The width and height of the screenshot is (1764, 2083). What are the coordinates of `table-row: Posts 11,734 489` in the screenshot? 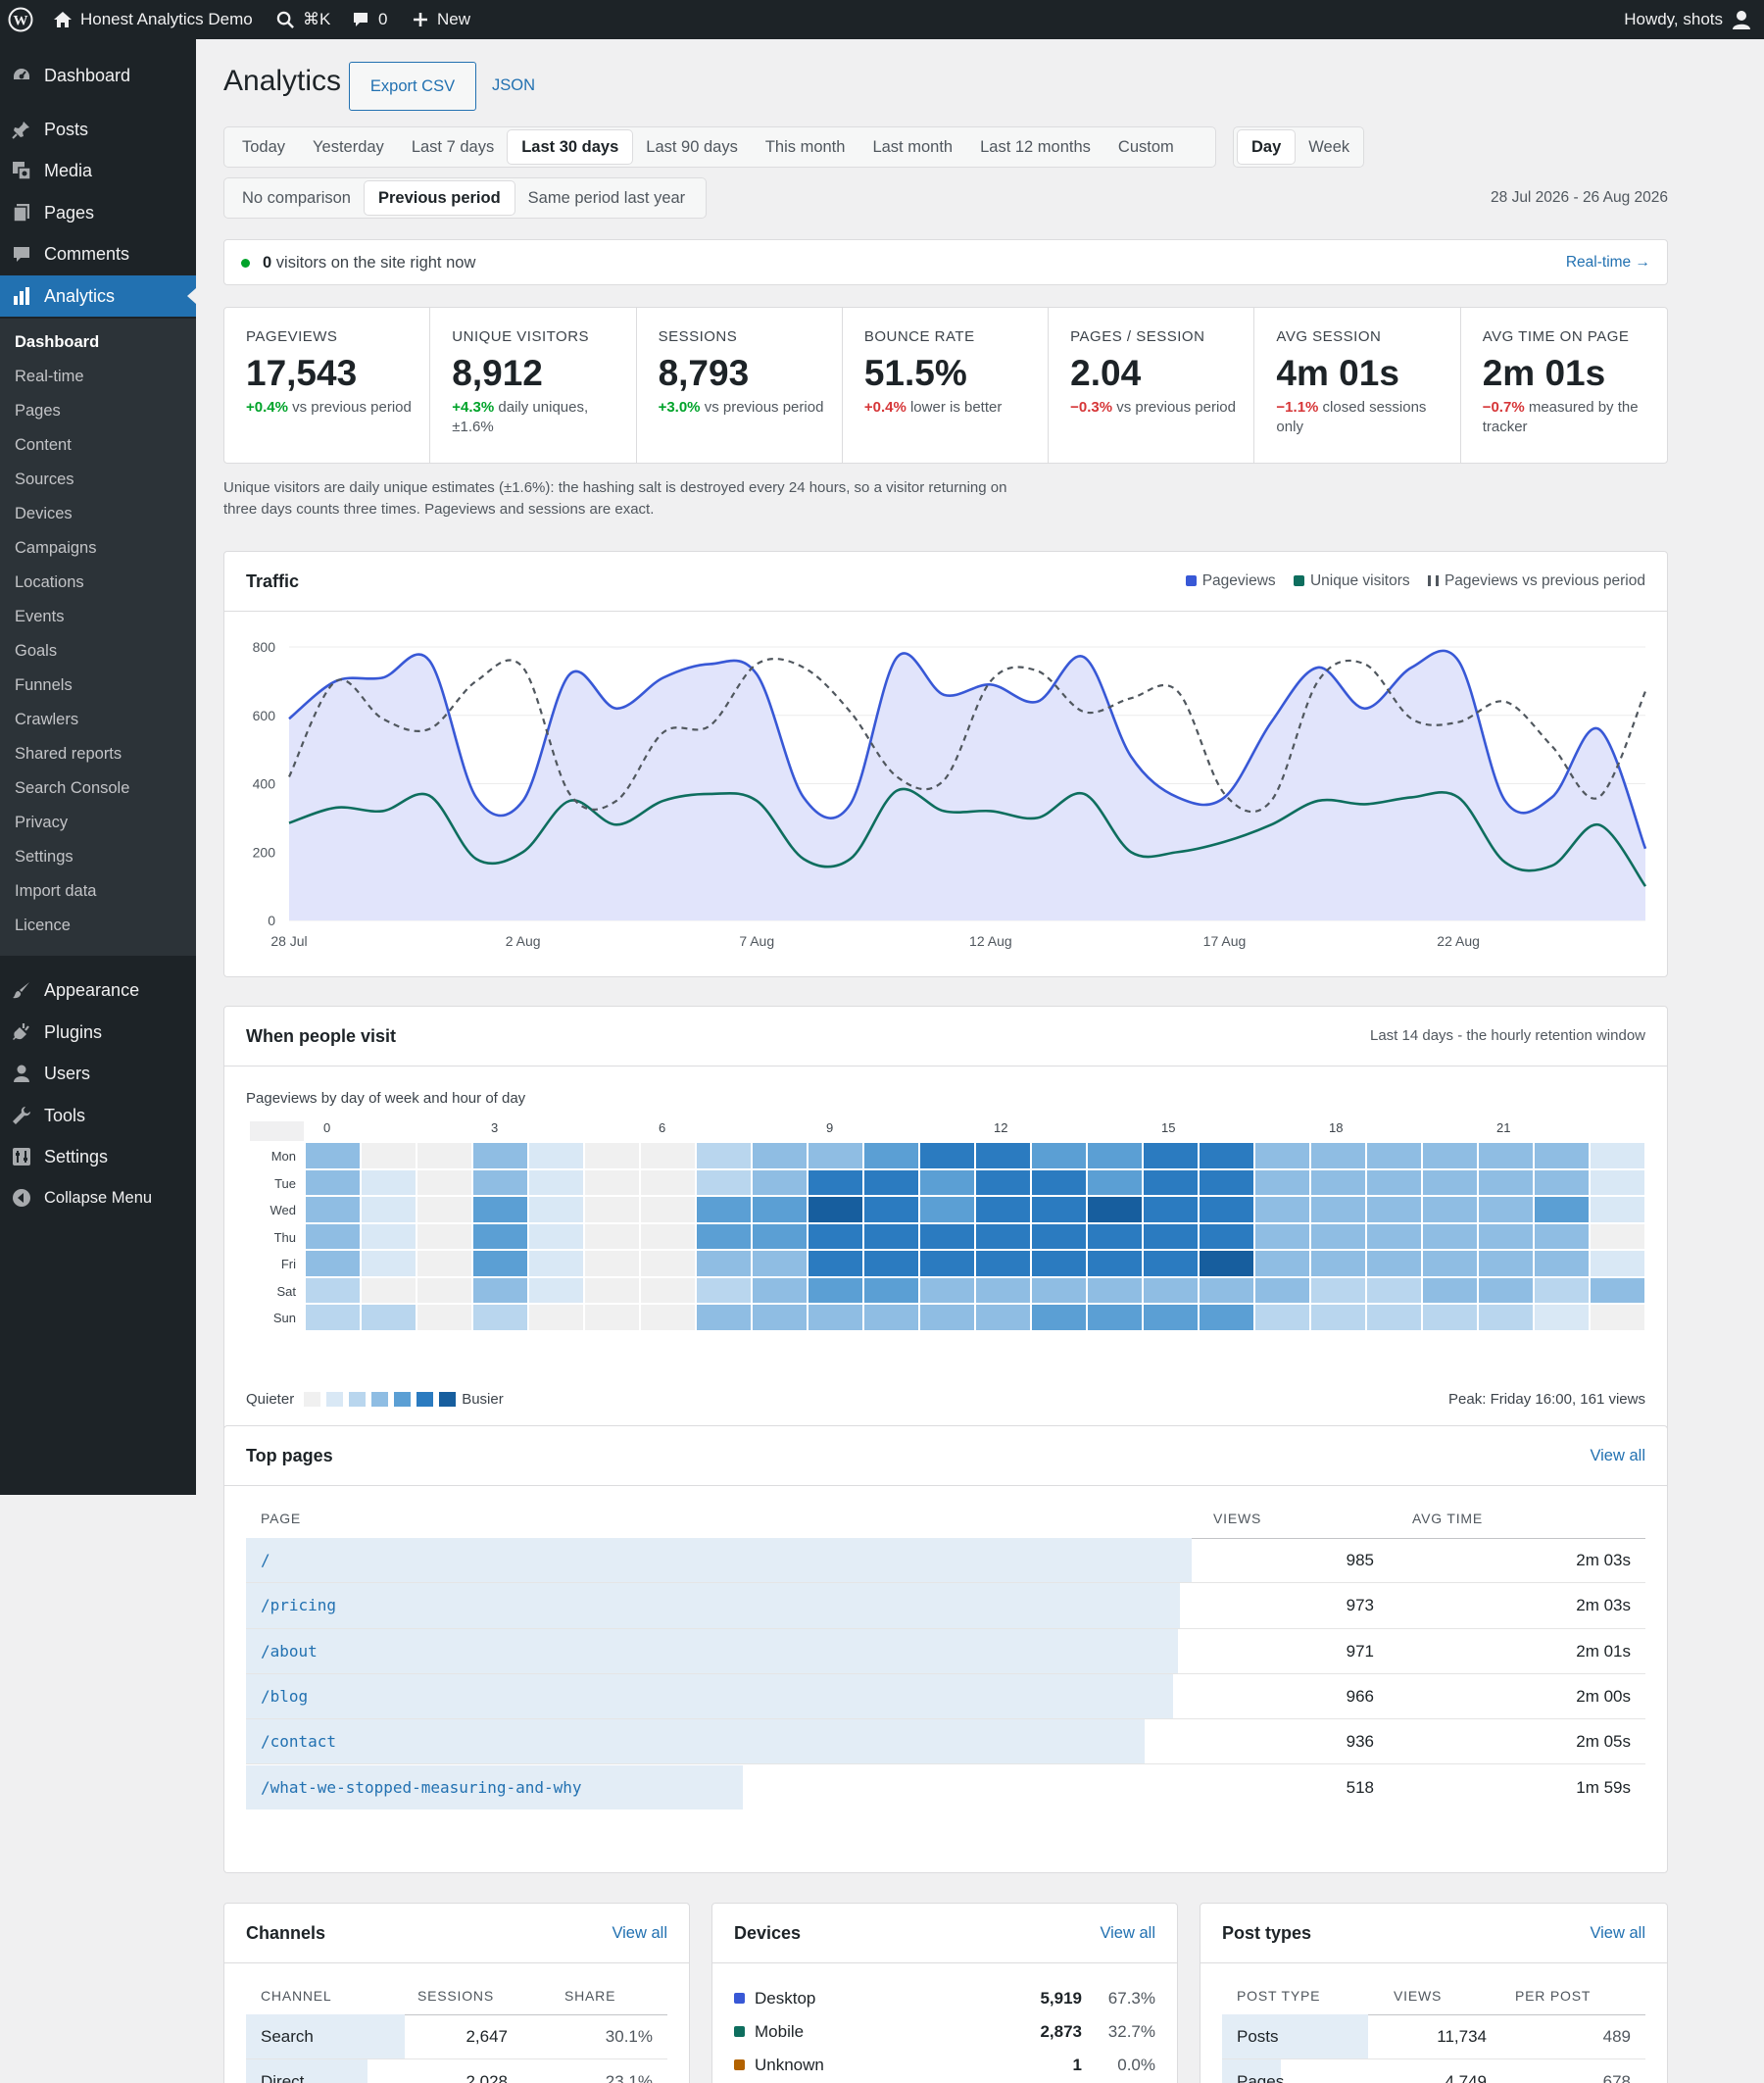 It's located at (1433, 2036).